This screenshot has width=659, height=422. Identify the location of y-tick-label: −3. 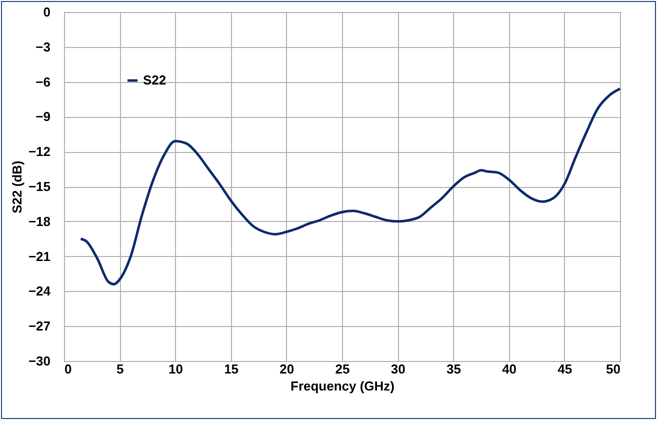
(43, 46).